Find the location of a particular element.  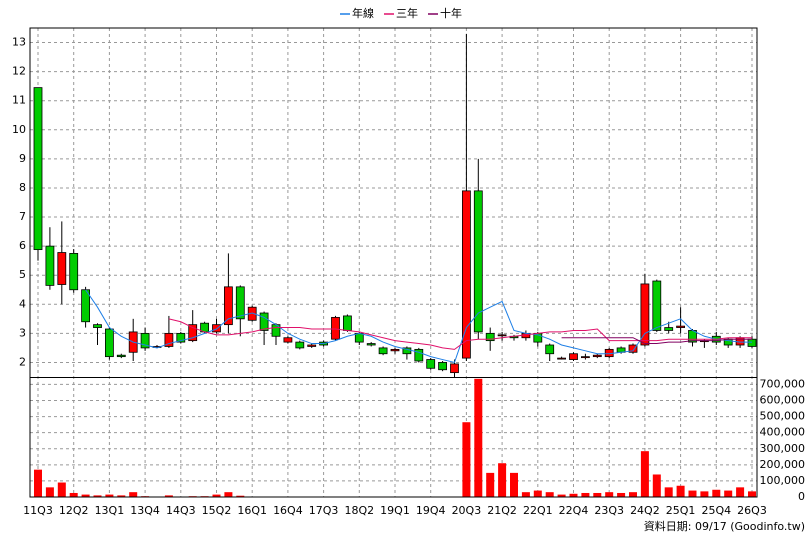

x-tick-label: 25Q1 is located at coordinates (681, 510).